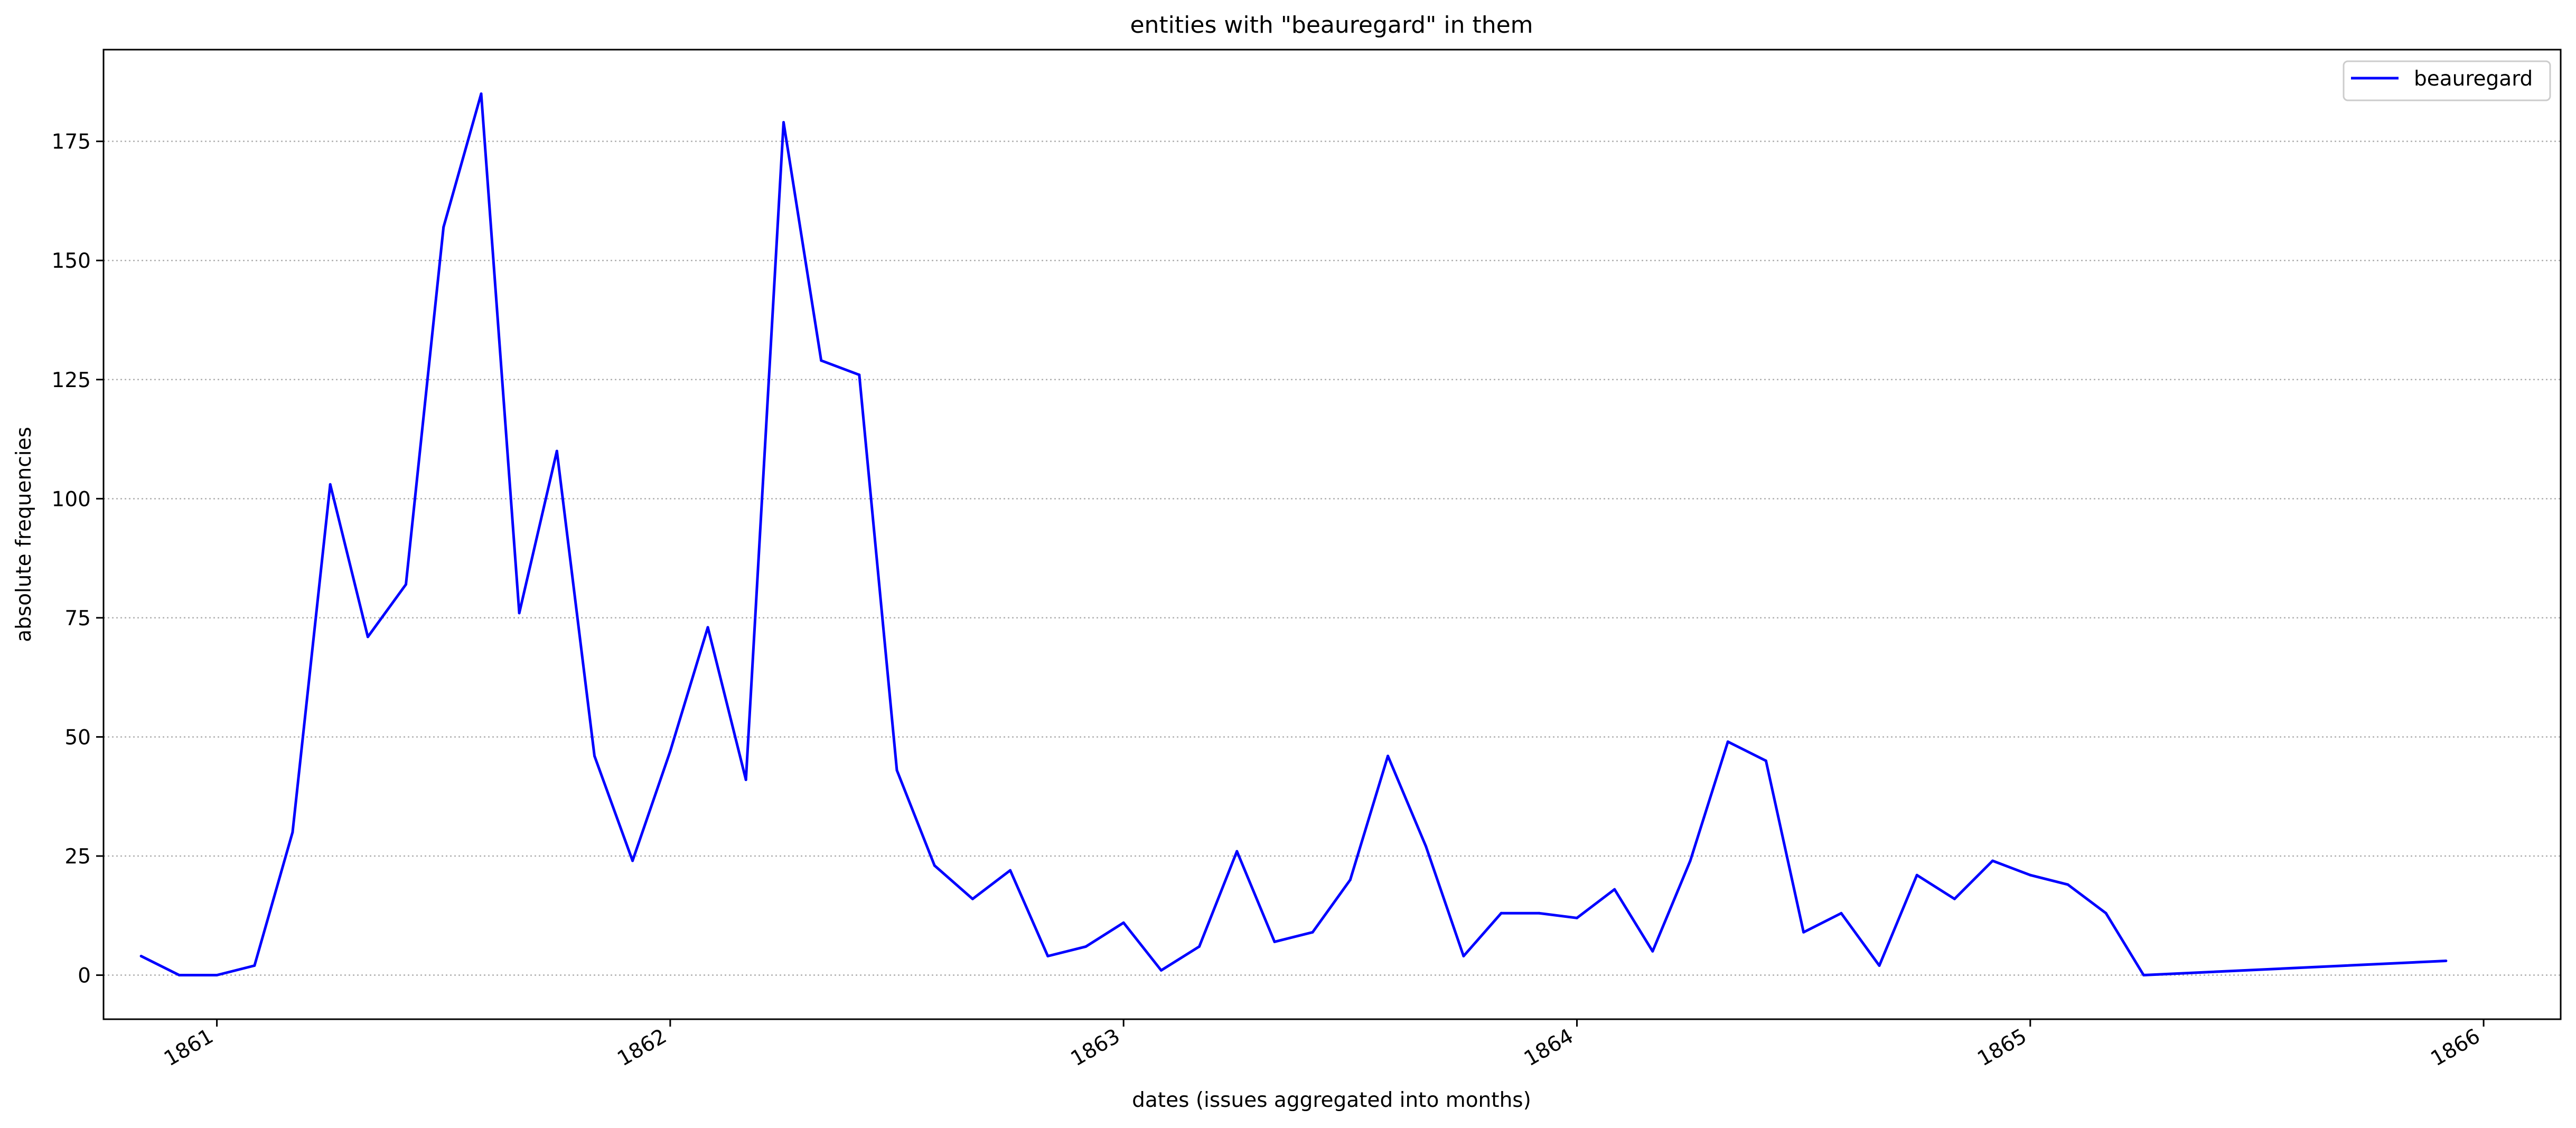  I want to click on legend-box, so click(2447, 80).